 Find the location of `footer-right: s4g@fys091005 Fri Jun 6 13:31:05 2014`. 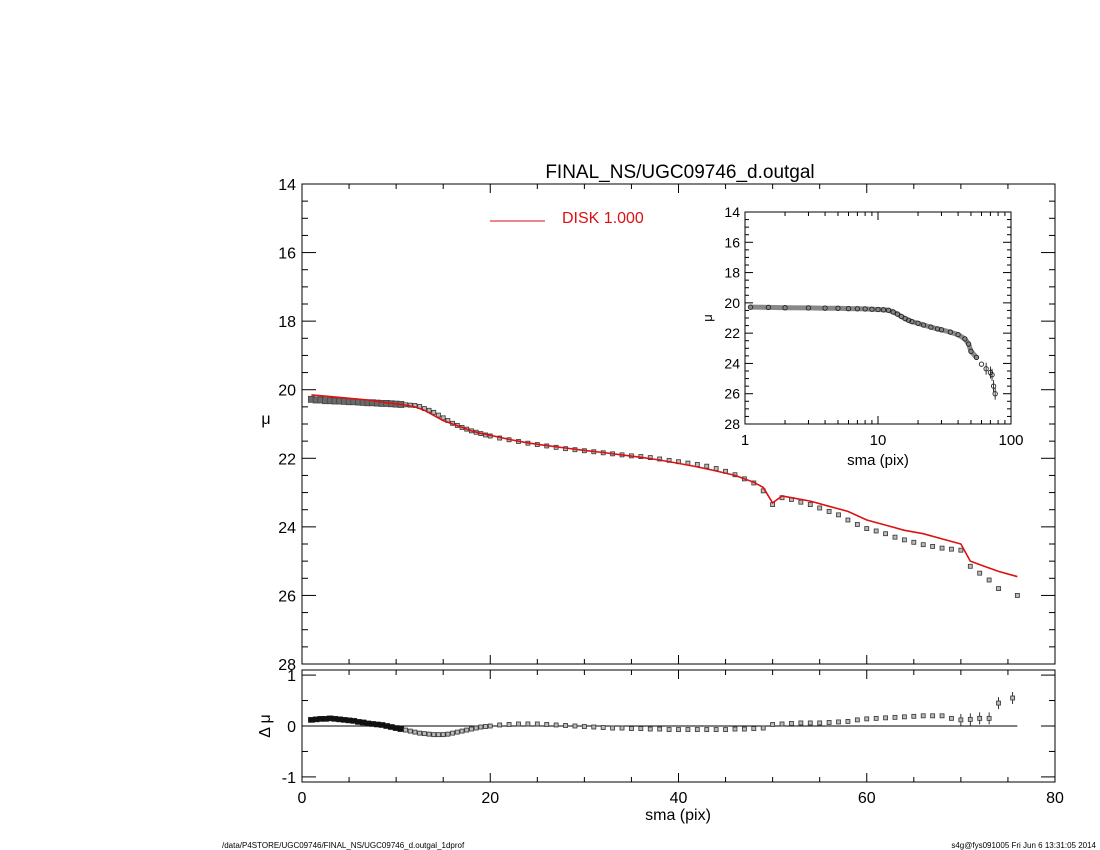

footer-right: s4g@fys091005 Fri Jun 6 13:31:05 2014 is located at coordinates (1023, 845).